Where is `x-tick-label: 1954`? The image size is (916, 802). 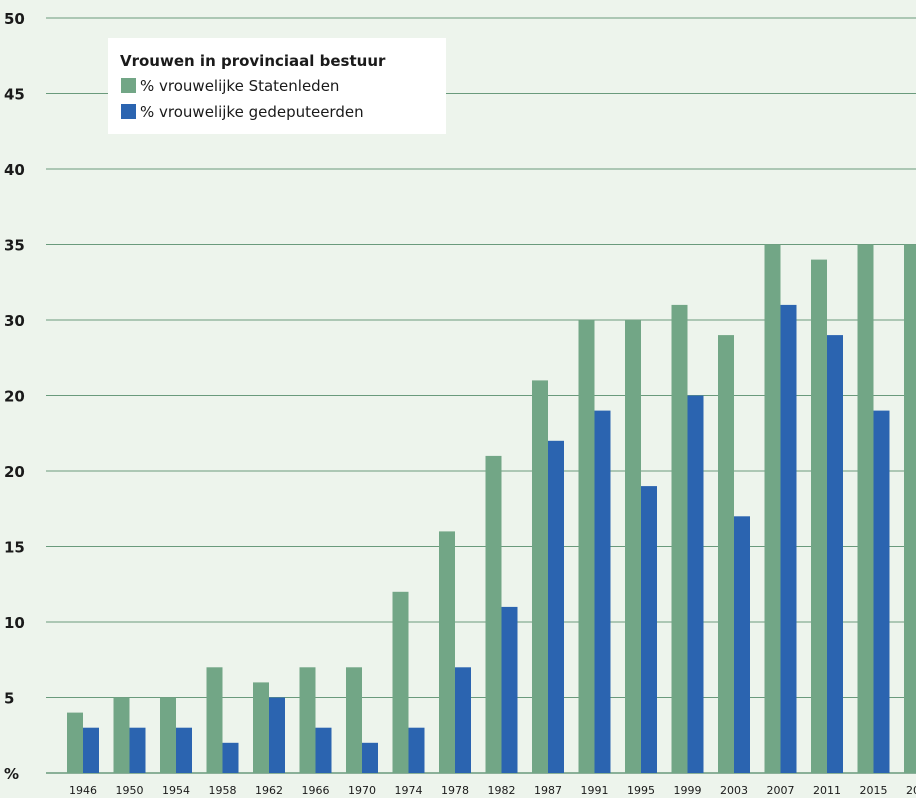 x-tick-label: 1954 is located at coordinates (176, 790).